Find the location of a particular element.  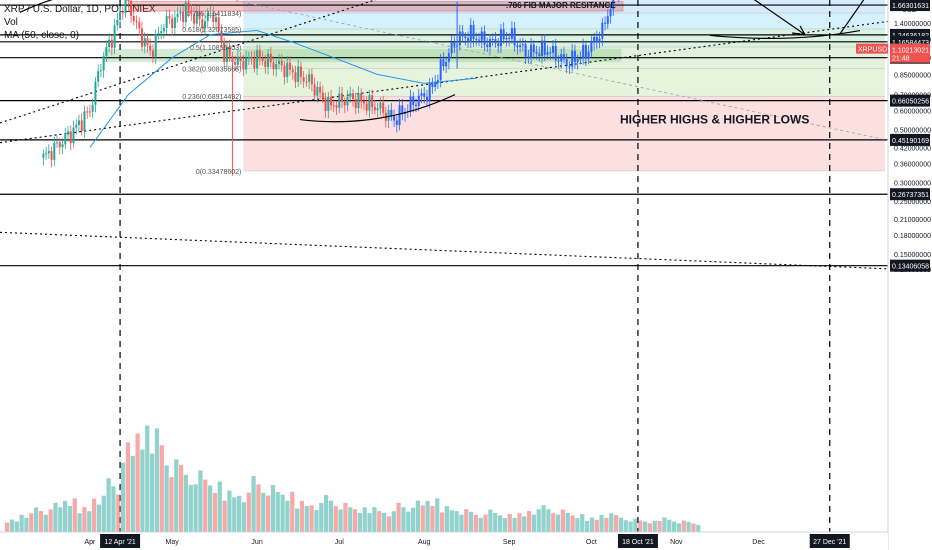

current-price-tag is located at coordinates (910, 53).